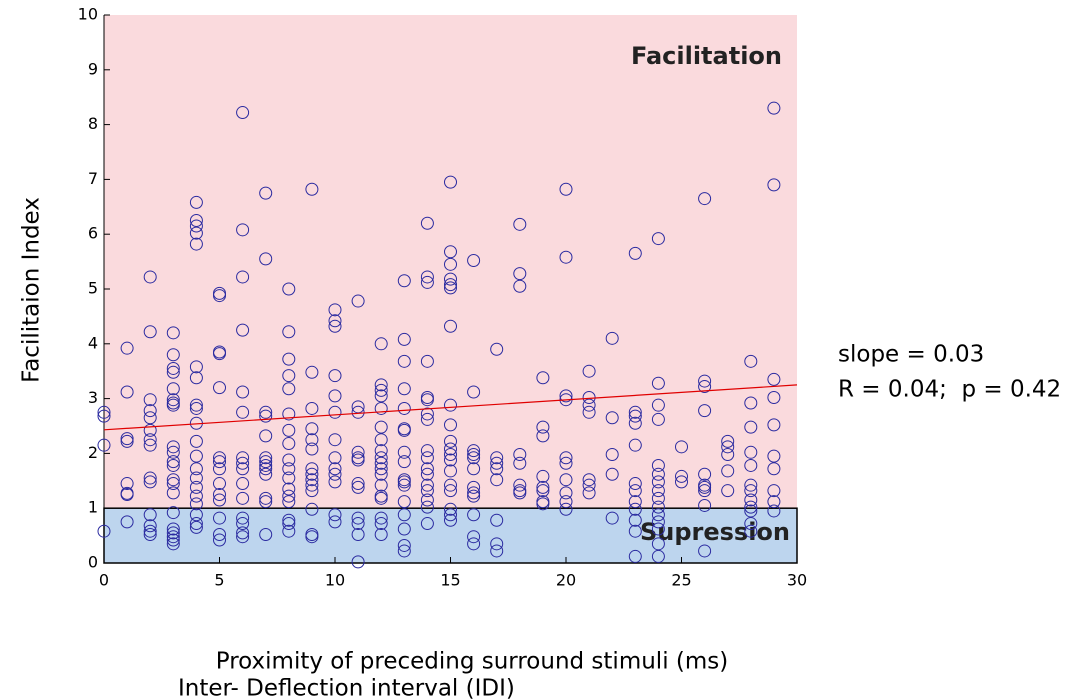 Image resolution: width=1078 pixels, height=700 pixels. What do you see at coordinates (93, 288) in the screenshot?
I see `y-tick-label: 5` at bounding box center [93, 288].